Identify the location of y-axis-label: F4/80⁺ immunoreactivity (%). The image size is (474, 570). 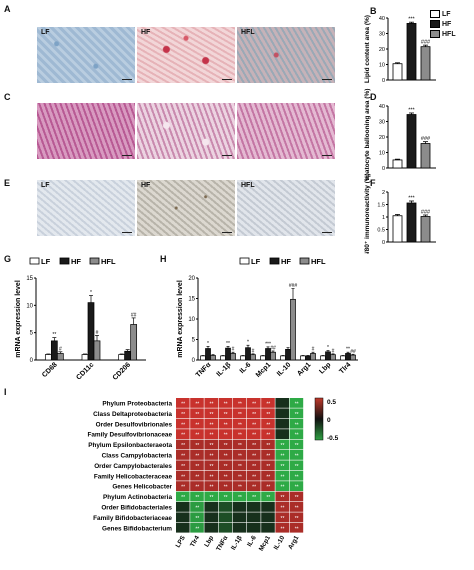
(367, 214).